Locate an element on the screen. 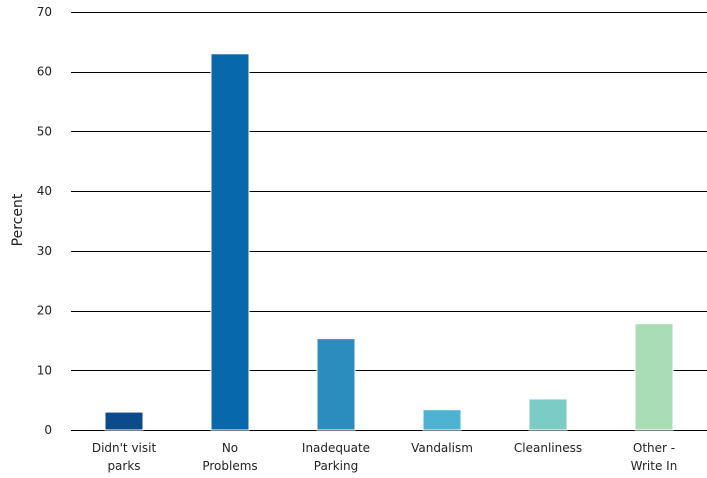 This screenshot has height=478, width=707. y-axis-ticks: 0 10 20 30 40 50 60 70 is located at coordinates (44, 221).